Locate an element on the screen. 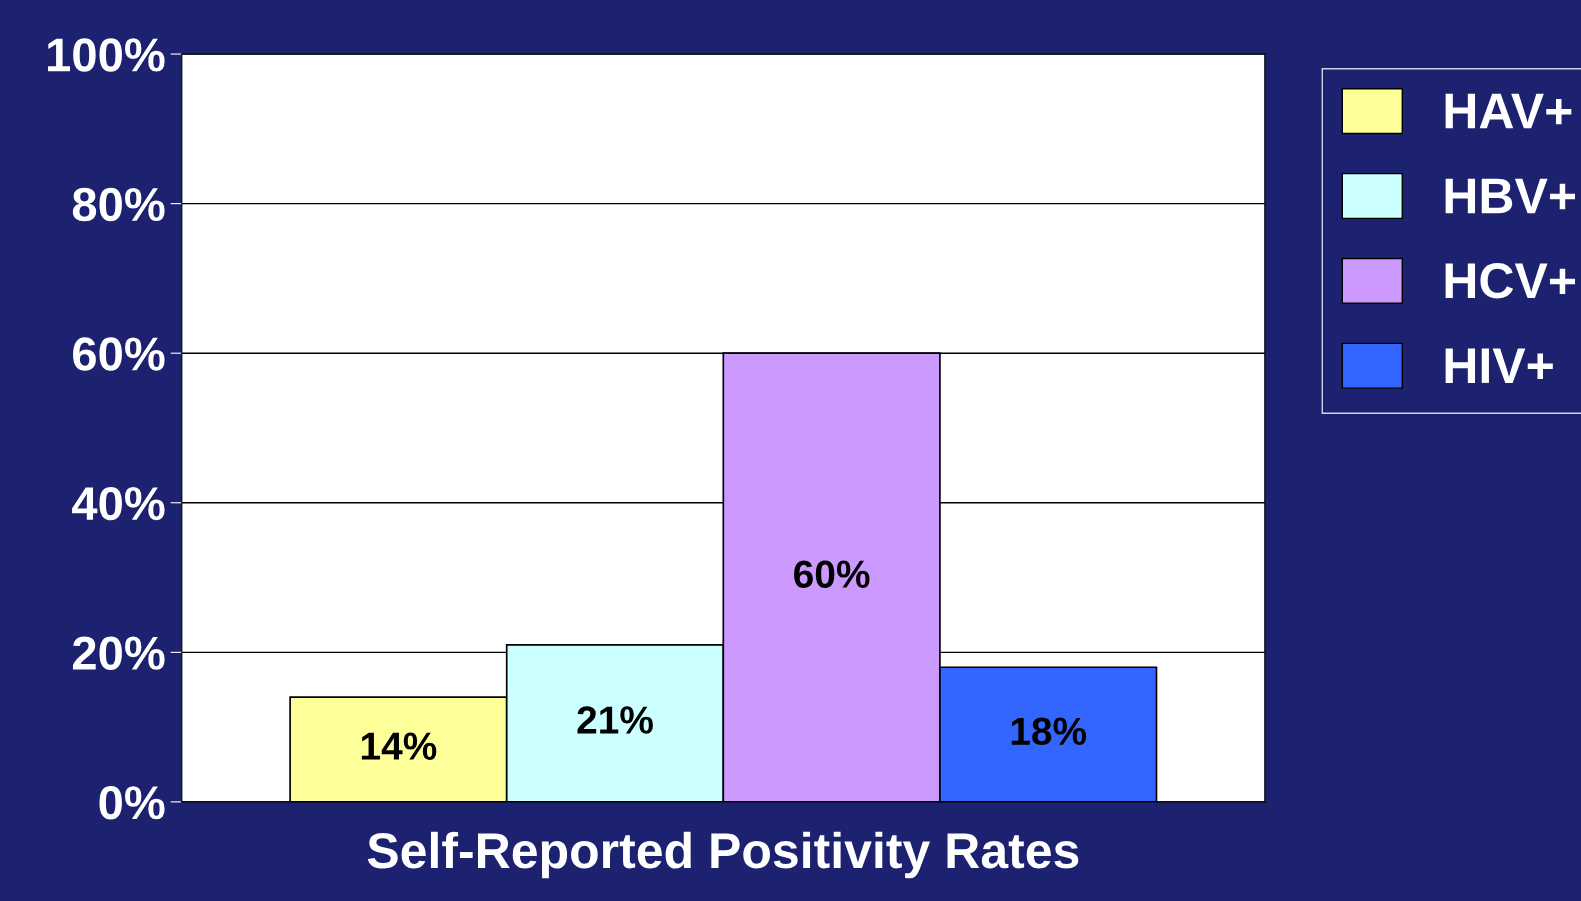  y-tick-label: 0% is located at coordinates (132, 803).